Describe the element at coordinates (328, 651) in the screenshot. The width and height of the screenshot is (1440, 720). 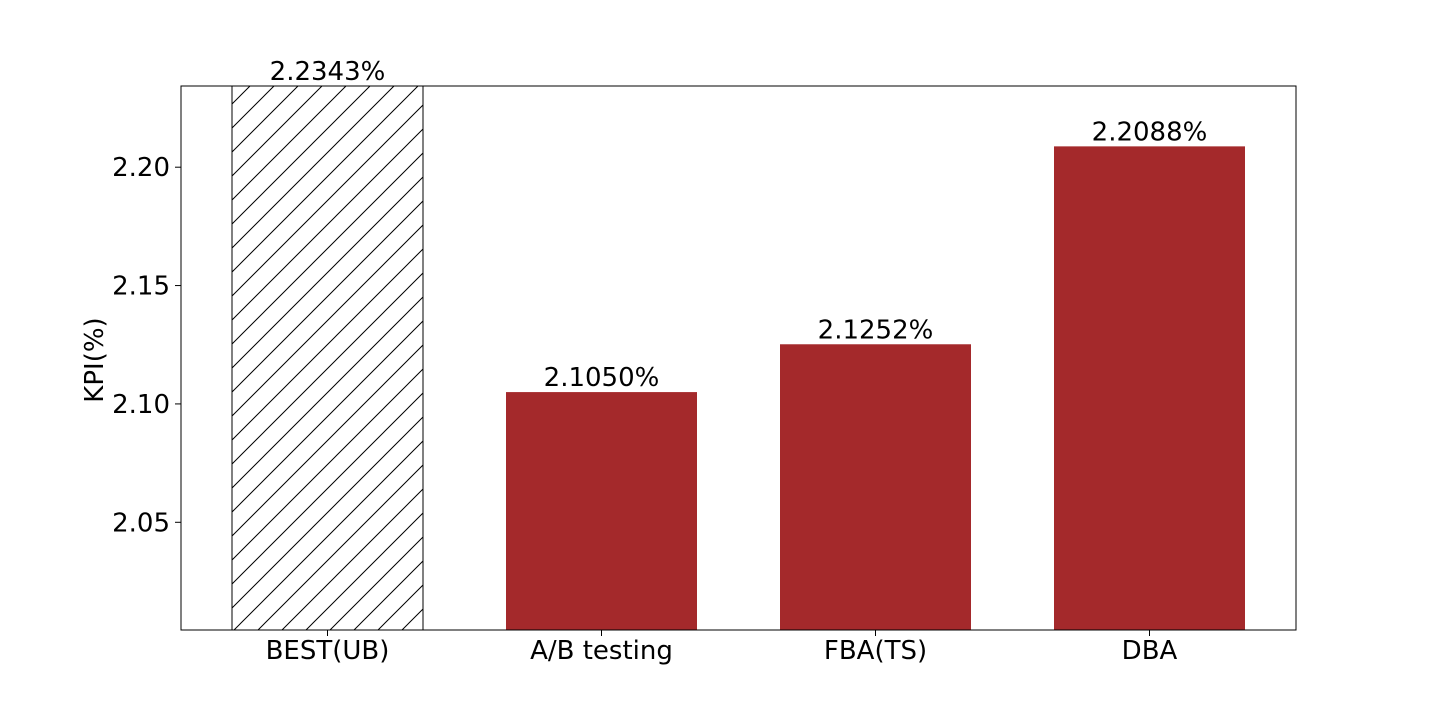
I see `x-tick-label-best-ub: BEST(UB)` at that location.